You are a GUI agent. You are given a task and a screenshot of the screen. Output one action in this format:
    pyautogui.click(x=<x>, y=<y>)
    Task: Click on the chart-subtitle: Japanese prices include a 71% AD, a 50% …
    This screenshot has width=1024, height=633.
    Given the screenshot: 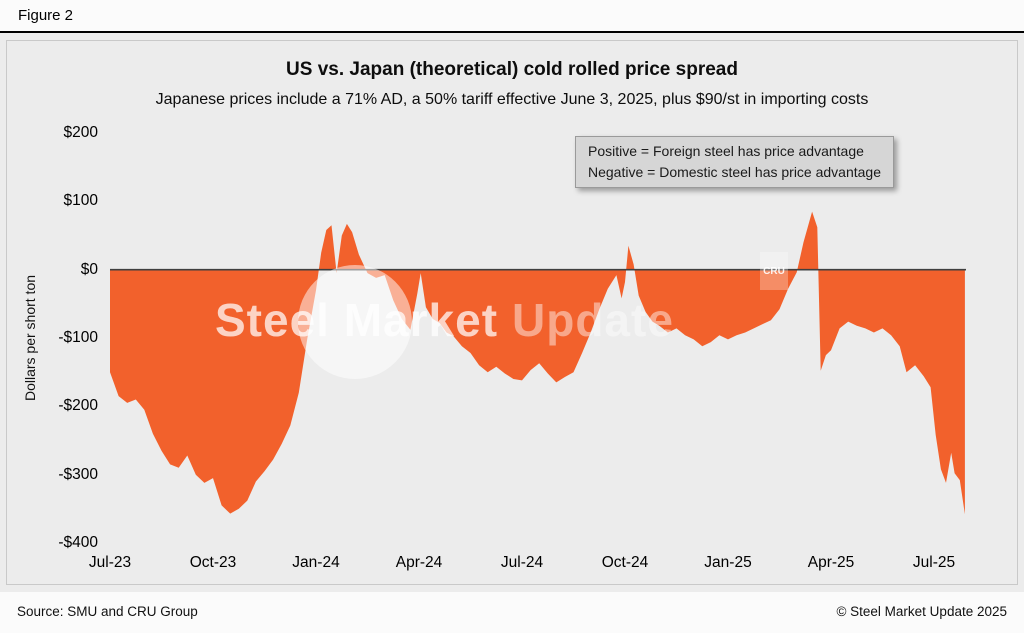 What is the action you would take?
    pyautogui.click(x=512, y=99)
    